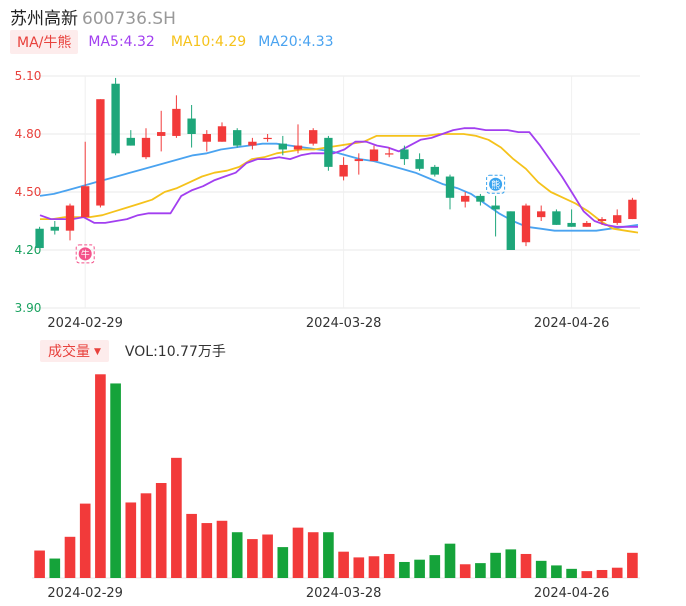 This screenshot has width=686, height=606. I want to click on volume-tag-label: 成交量, so click(69, 352).